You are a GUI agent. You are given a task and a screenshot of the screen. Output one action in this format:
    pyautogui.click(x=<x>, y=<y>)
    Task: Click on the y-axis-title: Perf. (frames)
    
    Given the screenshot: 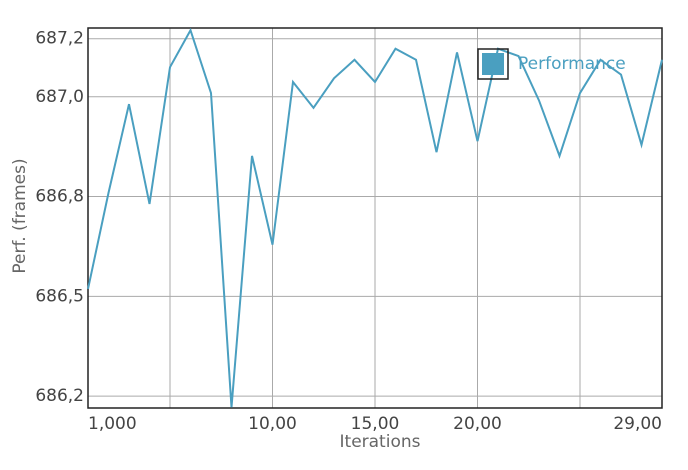 What is the action you would take?
    pyautogui.click(x=20, y=215)
    